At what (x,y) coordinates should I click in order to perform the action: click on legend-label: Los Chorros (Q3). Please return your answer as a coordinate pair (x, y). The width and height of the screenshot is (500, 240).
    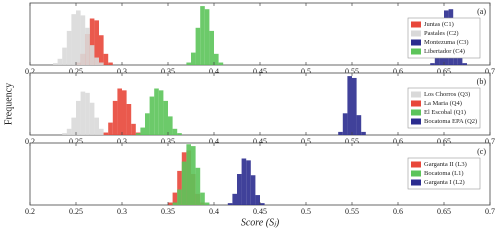
    Looking at the image, I should click on (447, 94).